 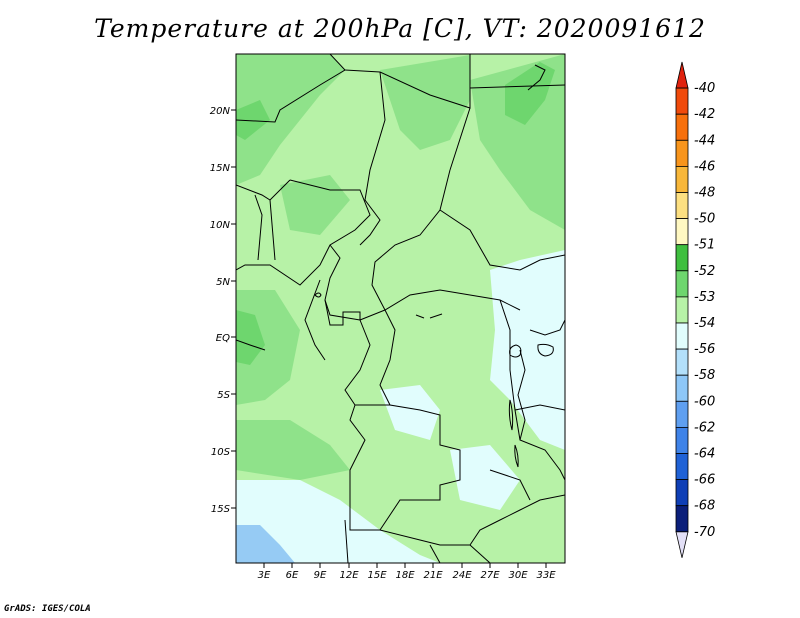 What do you see at coordinates (704, 323) in the screenshot?
I see `colorbar-label: -54` at bounding box center [704, 323].